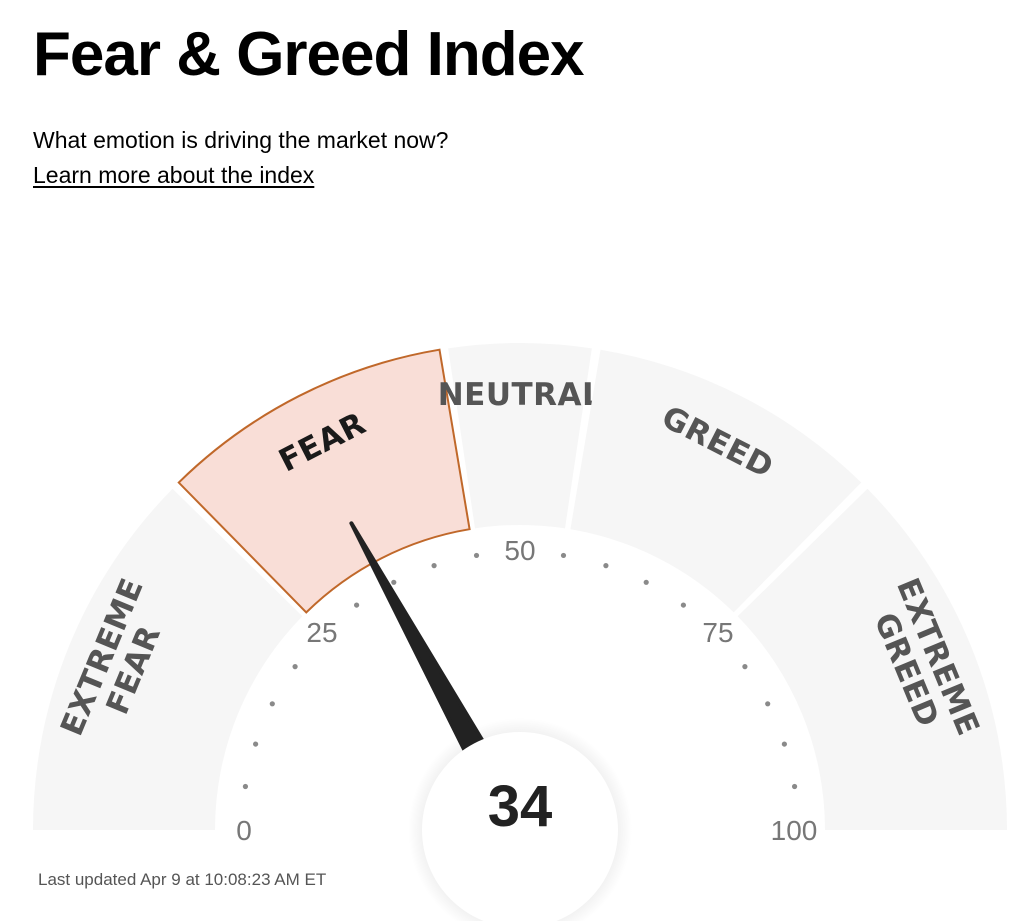  I want to click on gauge-tick-label: 25, so click(321, 632).